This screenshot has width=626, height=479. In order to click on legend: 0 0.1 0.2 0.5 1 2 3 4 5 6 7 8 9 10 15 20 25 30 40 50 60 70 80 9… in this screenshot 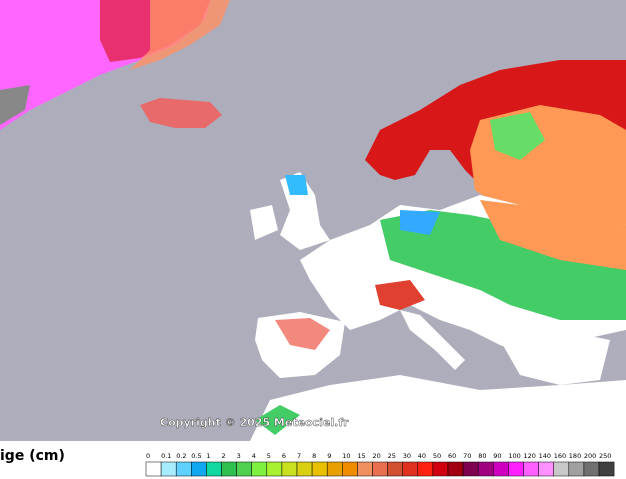, I will do `click(380, 464)`.